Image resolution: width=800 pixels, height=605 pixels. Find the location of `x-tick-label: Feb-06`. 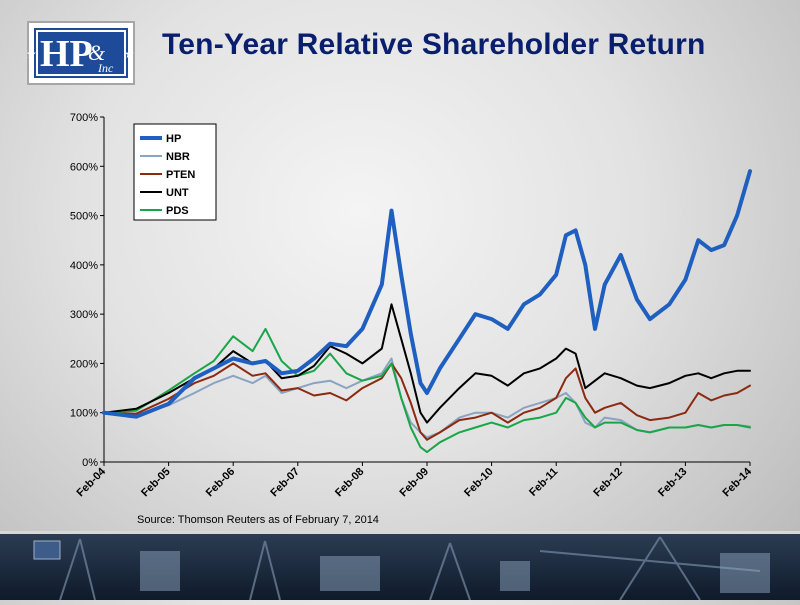

x-tick-label: Feb-06 is located at coordinates (221, 483).